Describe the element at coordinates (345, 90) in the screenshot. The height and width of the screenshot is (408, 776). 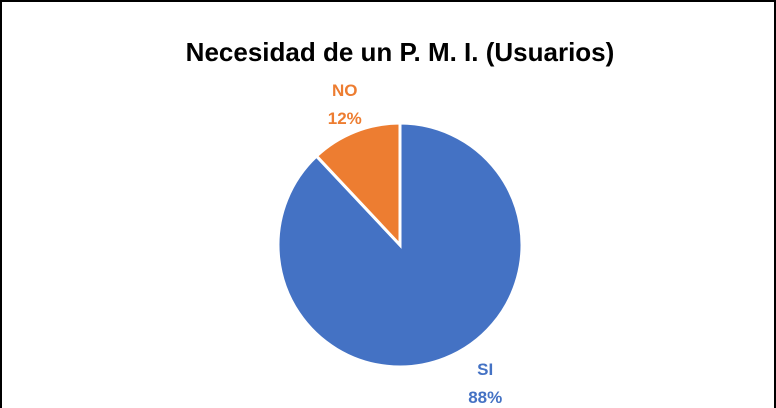
I see `data-label-category: NO` at that location.